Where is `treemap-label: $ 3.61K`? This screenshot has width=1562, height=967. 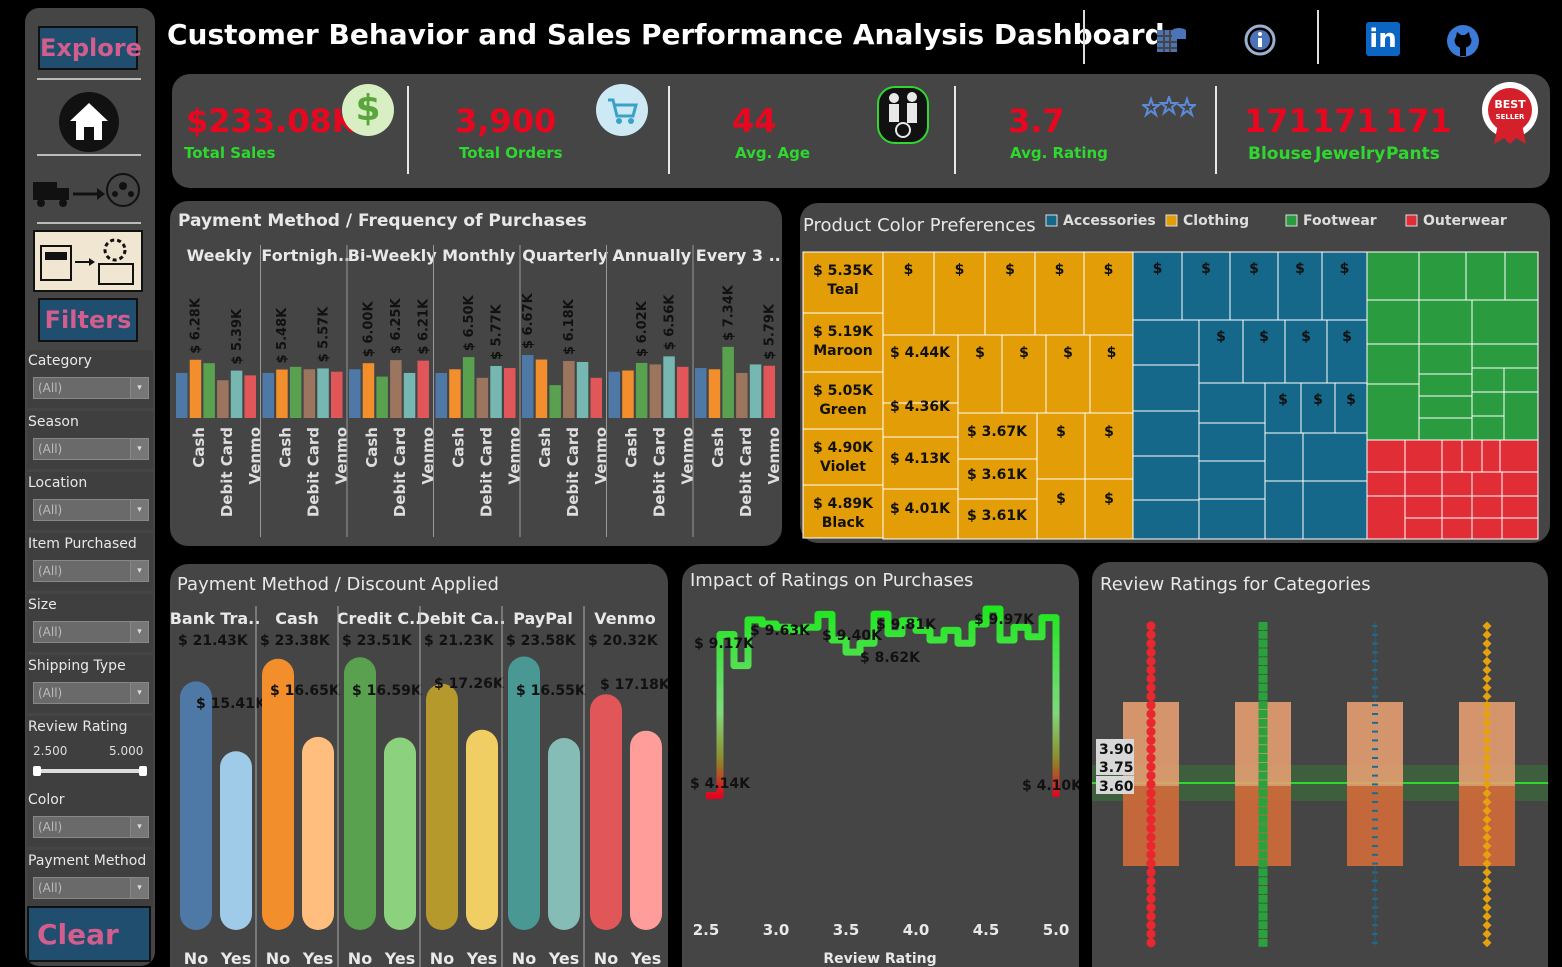 treemap-label: $ 3.61K is located at coordinates (997, 516).